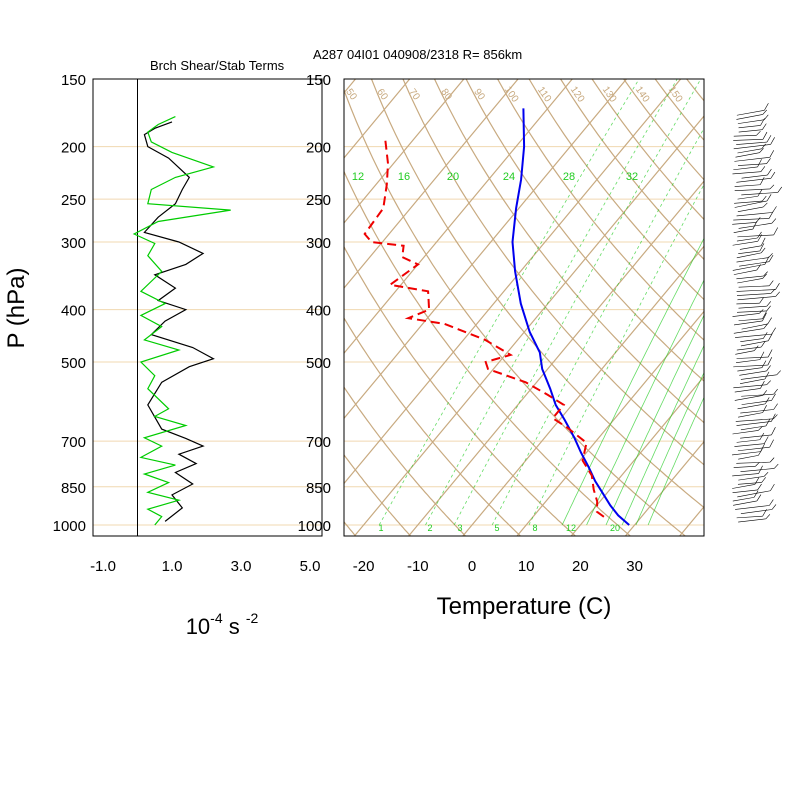 This screenshot has width=800, height=800. I want to click on stability-line, so click(181, 321).